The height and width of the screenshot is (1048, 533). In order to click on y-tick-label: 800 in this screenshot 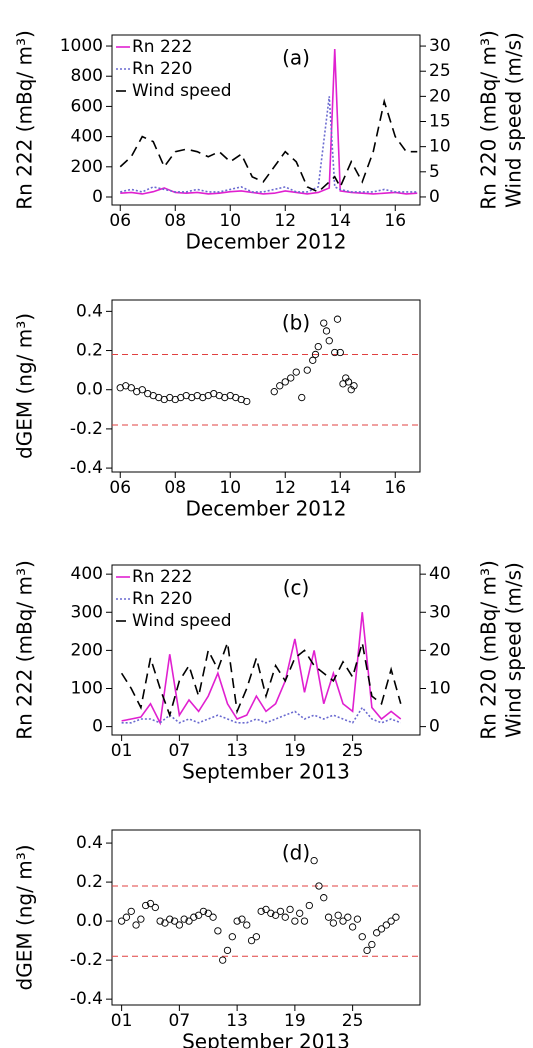, I will do `click(87, 76)`.